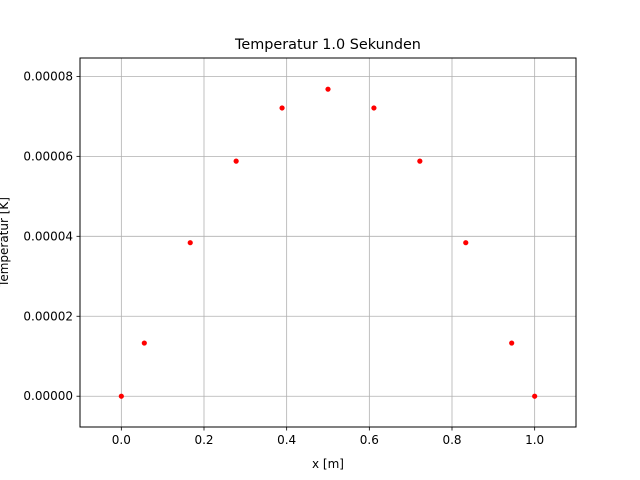 Image resolution: width=640 pixels, height=480 pixels. I want to click on y-tick-label: 0.00002, so click(48, 316).